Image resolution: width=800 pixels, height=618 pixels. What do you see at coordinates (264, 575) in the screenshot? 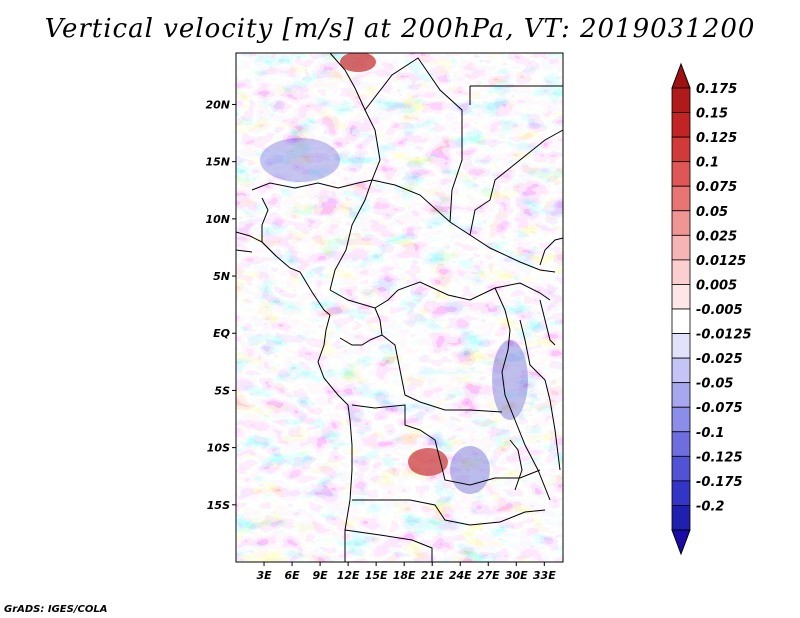
I see `lon-tick-label: 3E` at bounding box center [264, 575].